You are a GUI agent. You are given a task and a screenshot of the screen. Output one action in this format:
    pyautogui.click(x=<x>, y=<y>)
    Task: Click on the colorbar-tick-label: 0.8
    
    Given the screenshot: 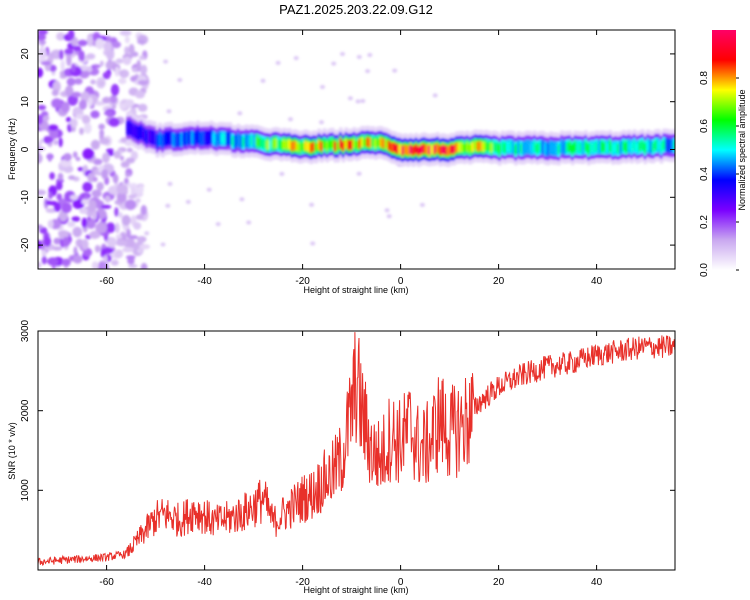 What is the action you would take?
    pyautogui.click(x=704, y=78)
    